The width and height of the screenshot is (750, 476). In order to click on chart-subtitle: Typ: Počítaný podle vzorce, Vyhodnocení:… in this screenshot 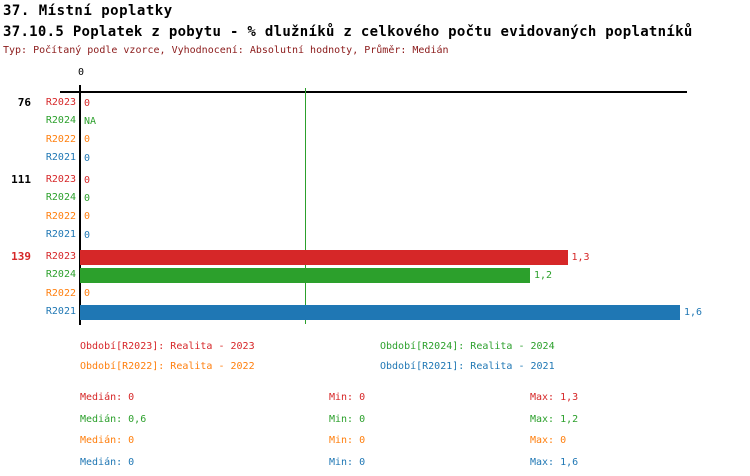, I will do `click(226, 50)`.